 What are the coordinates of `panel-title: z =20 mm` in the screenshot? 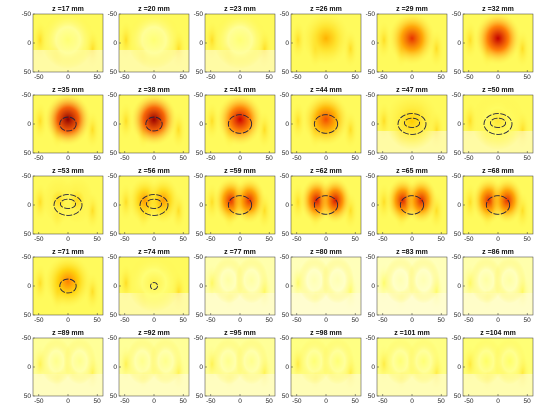 It's located at (154, 9).